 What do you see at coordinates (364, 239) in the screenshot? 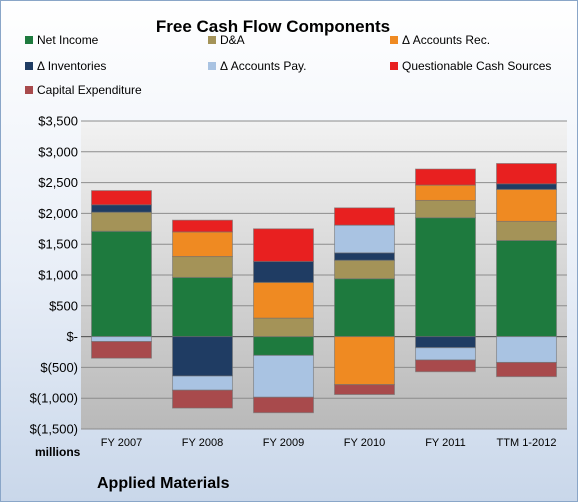
I see `bar-accounts-pay-fy-2010` at bounding box center [364, 239].